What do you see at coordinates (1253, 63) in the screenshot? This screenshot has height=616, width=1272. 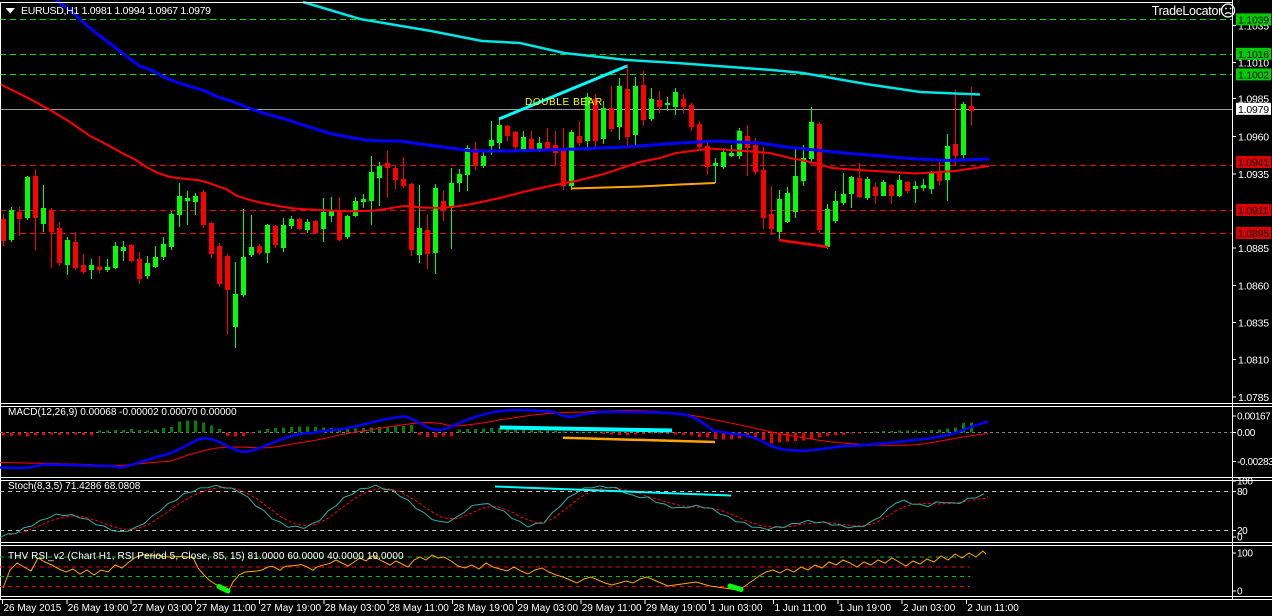 I see `svg-text: 1.1010` at bounding box center [1253, 63].